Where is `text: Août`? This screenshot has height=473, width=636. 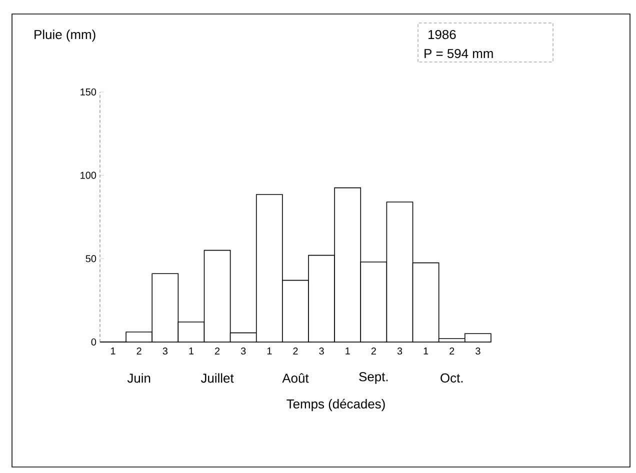 text: Août is located at coordinates (295, 378).